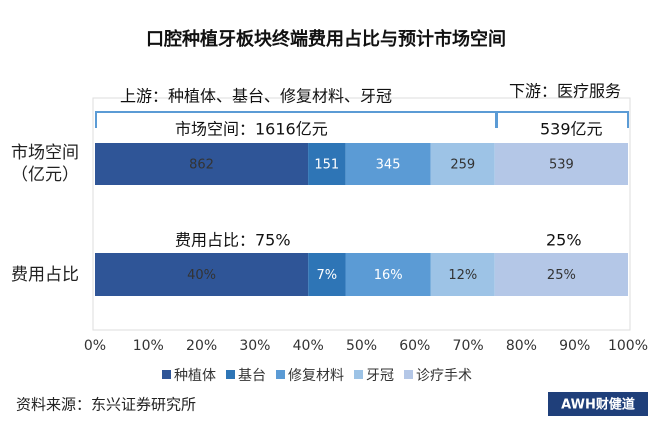 This screenshot has height=427, width=652. Describe the element at coordinates (106, 405) in the screenshot. I see `source: 资料来源：东兴证券研究所` at that location.